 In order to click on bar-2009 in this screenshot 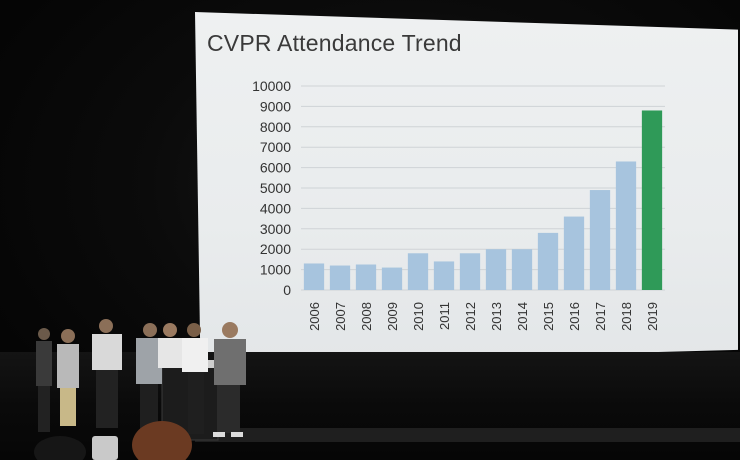, I will do `click(392, 278)`.